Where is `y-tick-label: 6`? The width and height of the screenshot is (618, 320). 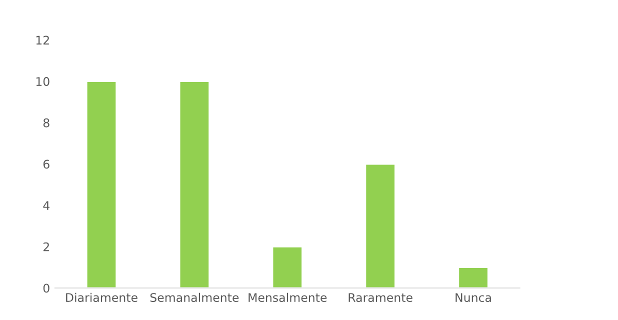 y-tick-label: 6 is located at coordinates (46, 164).